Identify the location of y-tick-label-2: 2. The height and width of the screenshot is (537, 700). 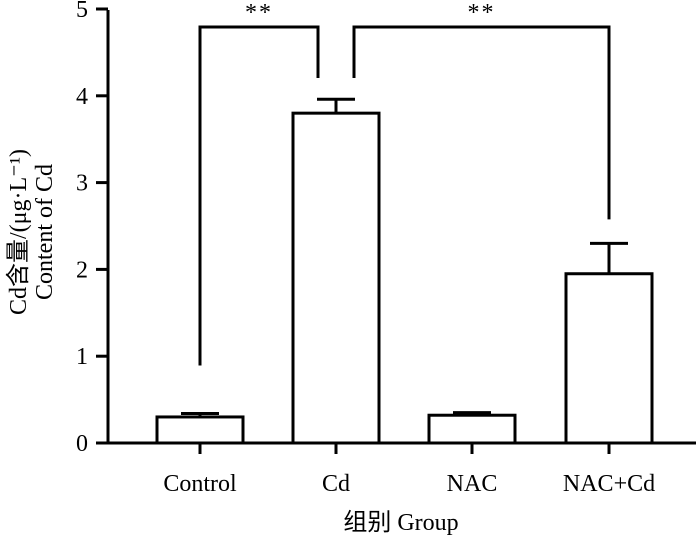
(82, 270).